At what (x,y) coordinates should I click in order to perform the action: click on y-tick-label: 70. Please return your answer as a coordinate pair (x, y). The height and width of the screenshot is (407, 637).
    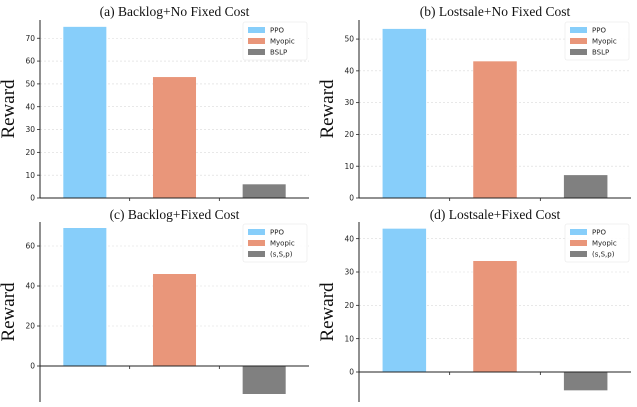
    Looking at the image, I should click on (30, 38).